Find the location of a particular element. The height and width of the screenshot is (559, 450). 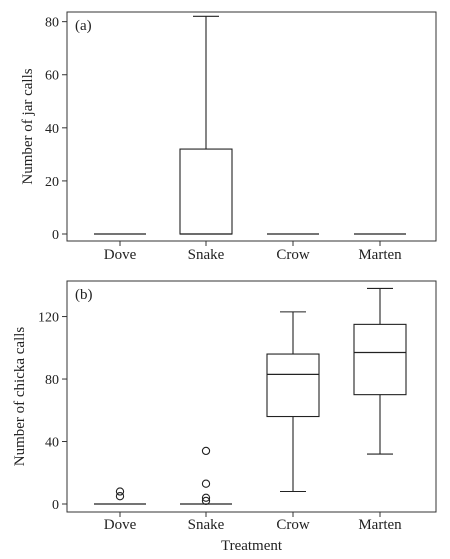

box-crow is located at coordinates (293, 402).